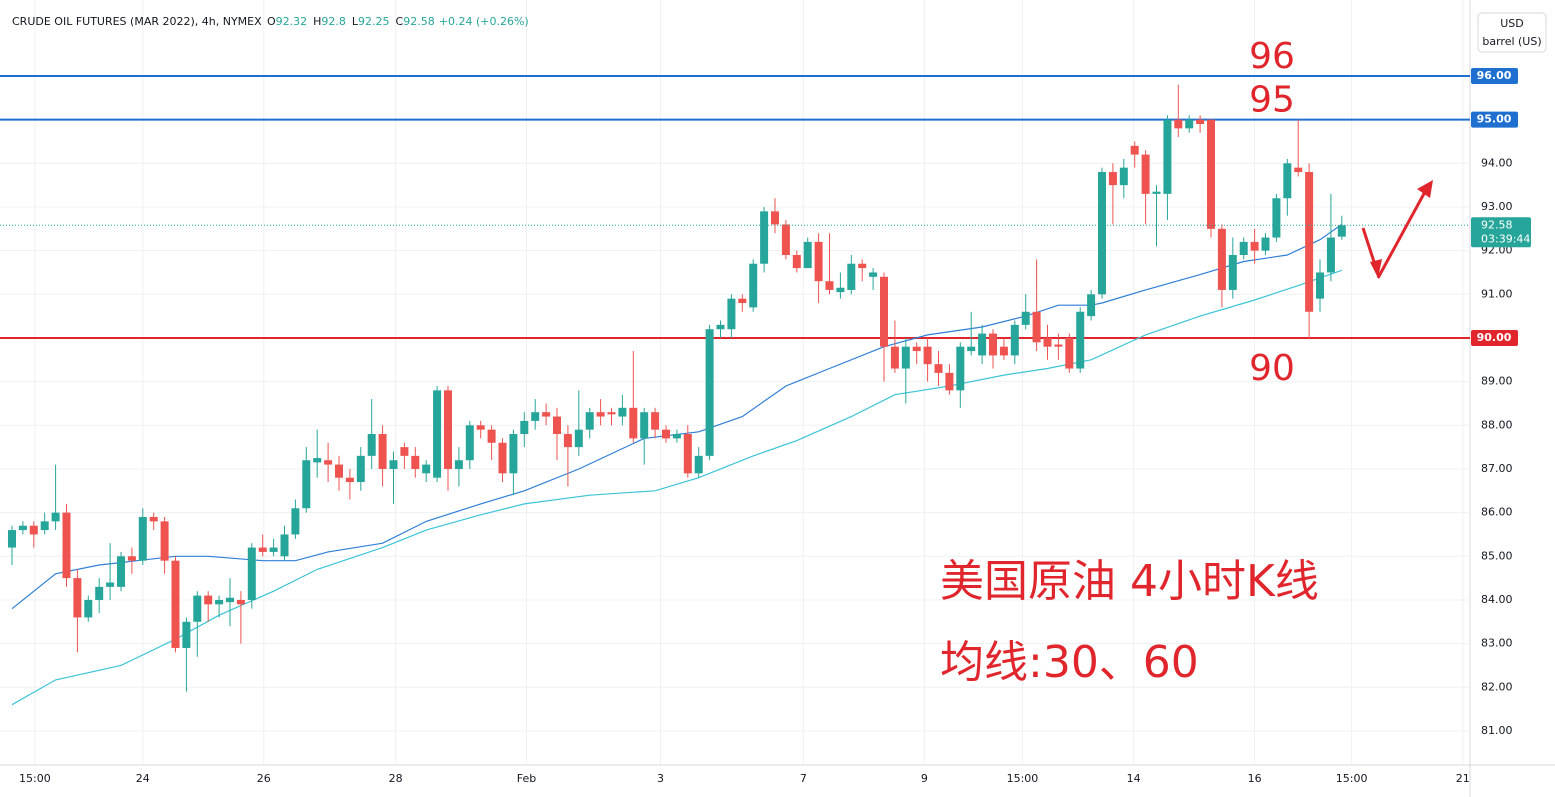 This screenshot has width=1555, height=797. I want to click on y-tick-label: 88.00, so click(1497, 424).